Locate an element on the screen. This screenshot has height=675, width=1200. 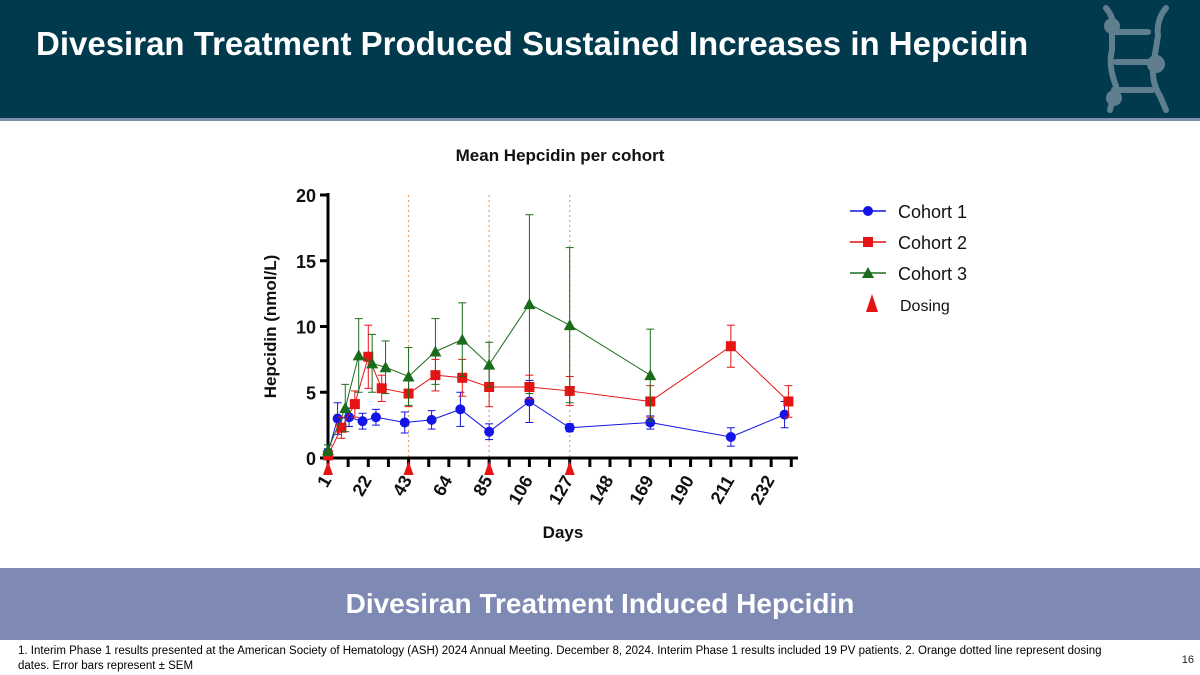
legend-label: Cohort 2 is located at coordinates (932, 243).